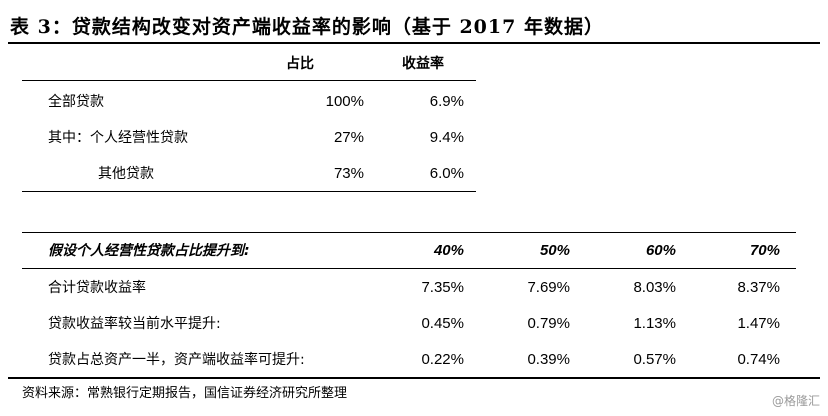  What do you see at coordinates (654, 359) in the screenshot?
I see `row-value: 0.57%` at bounding box center [654, 359].